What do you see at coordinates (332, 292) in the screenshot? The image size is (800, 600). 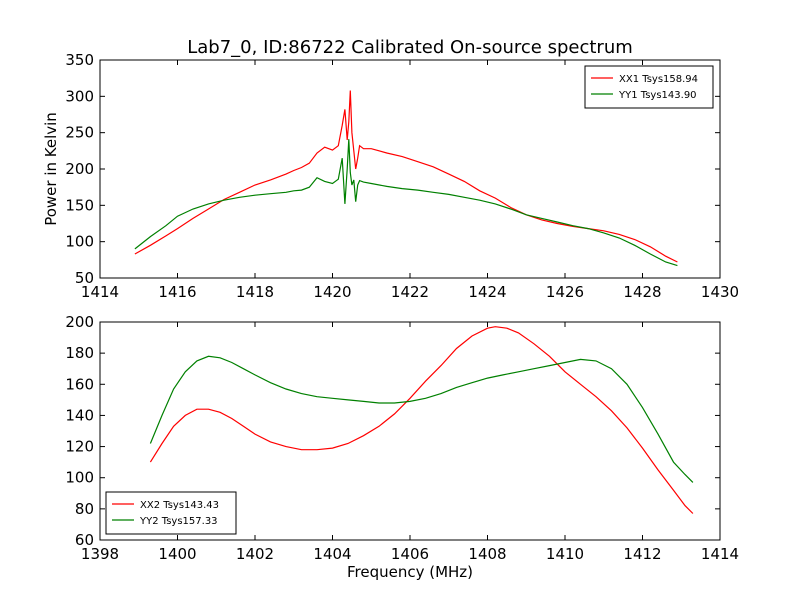 I see `x-tick-label: 1420` at bounding box center [332, 292].